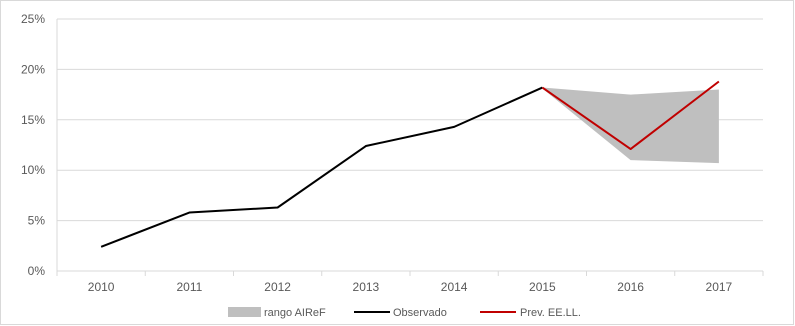 The image size is (795, 326). Describe the element at coordinates (295, 313) in the screenshot. I see `legend-label: rango AIReF` at that location.